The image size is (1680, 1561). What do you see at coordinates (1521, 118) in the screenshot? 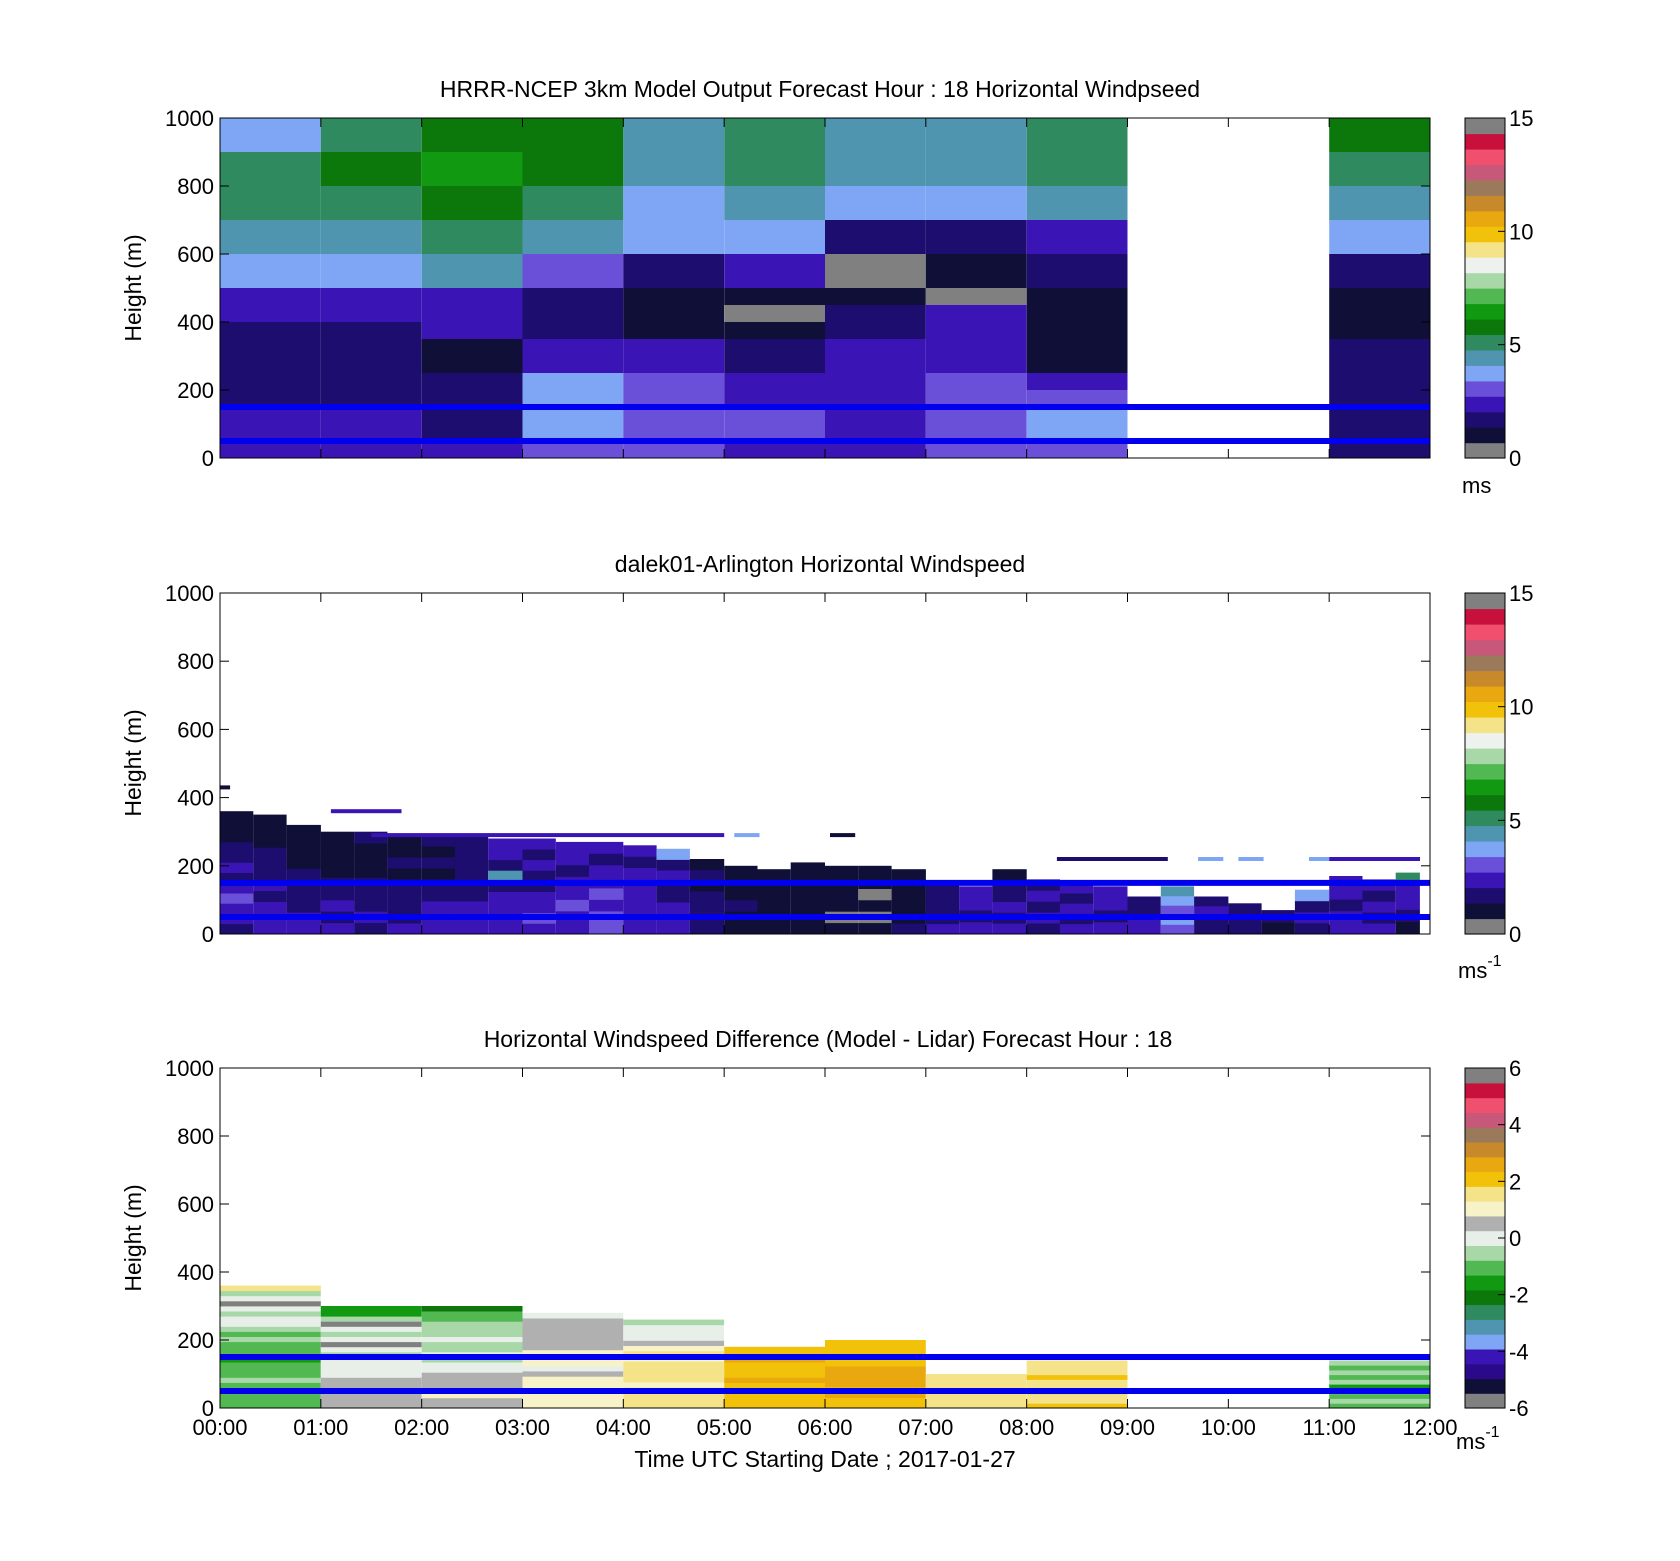
I see `colorbar-tick-label: 15` at bounding box center [1521, 118].